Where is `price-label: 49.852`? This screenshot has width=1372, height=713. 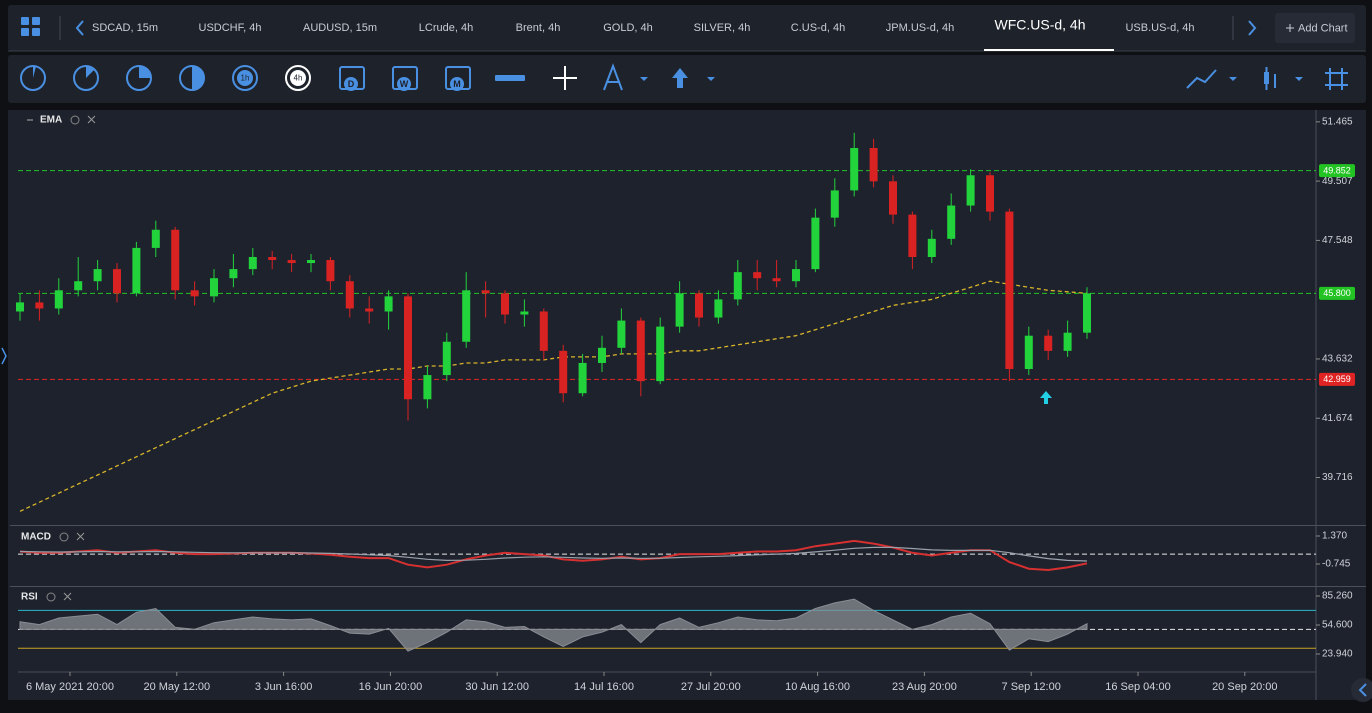 price-label: 49.852 is located at coordinates (1337, 171).